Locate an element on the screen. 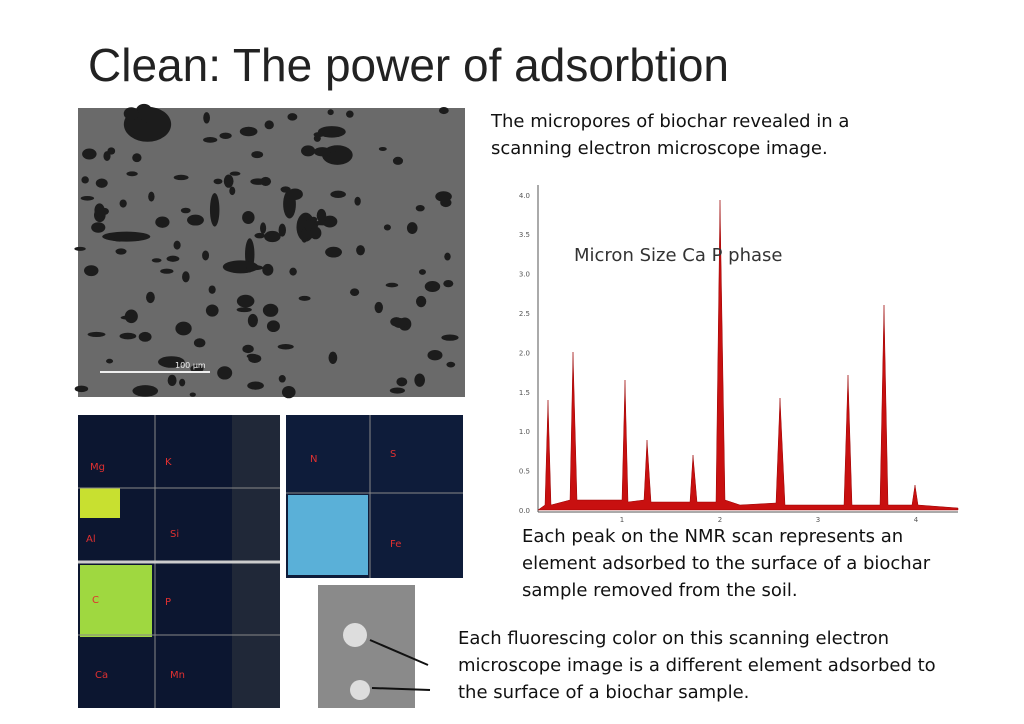  element-label: P is located at coordinates (168, 602).